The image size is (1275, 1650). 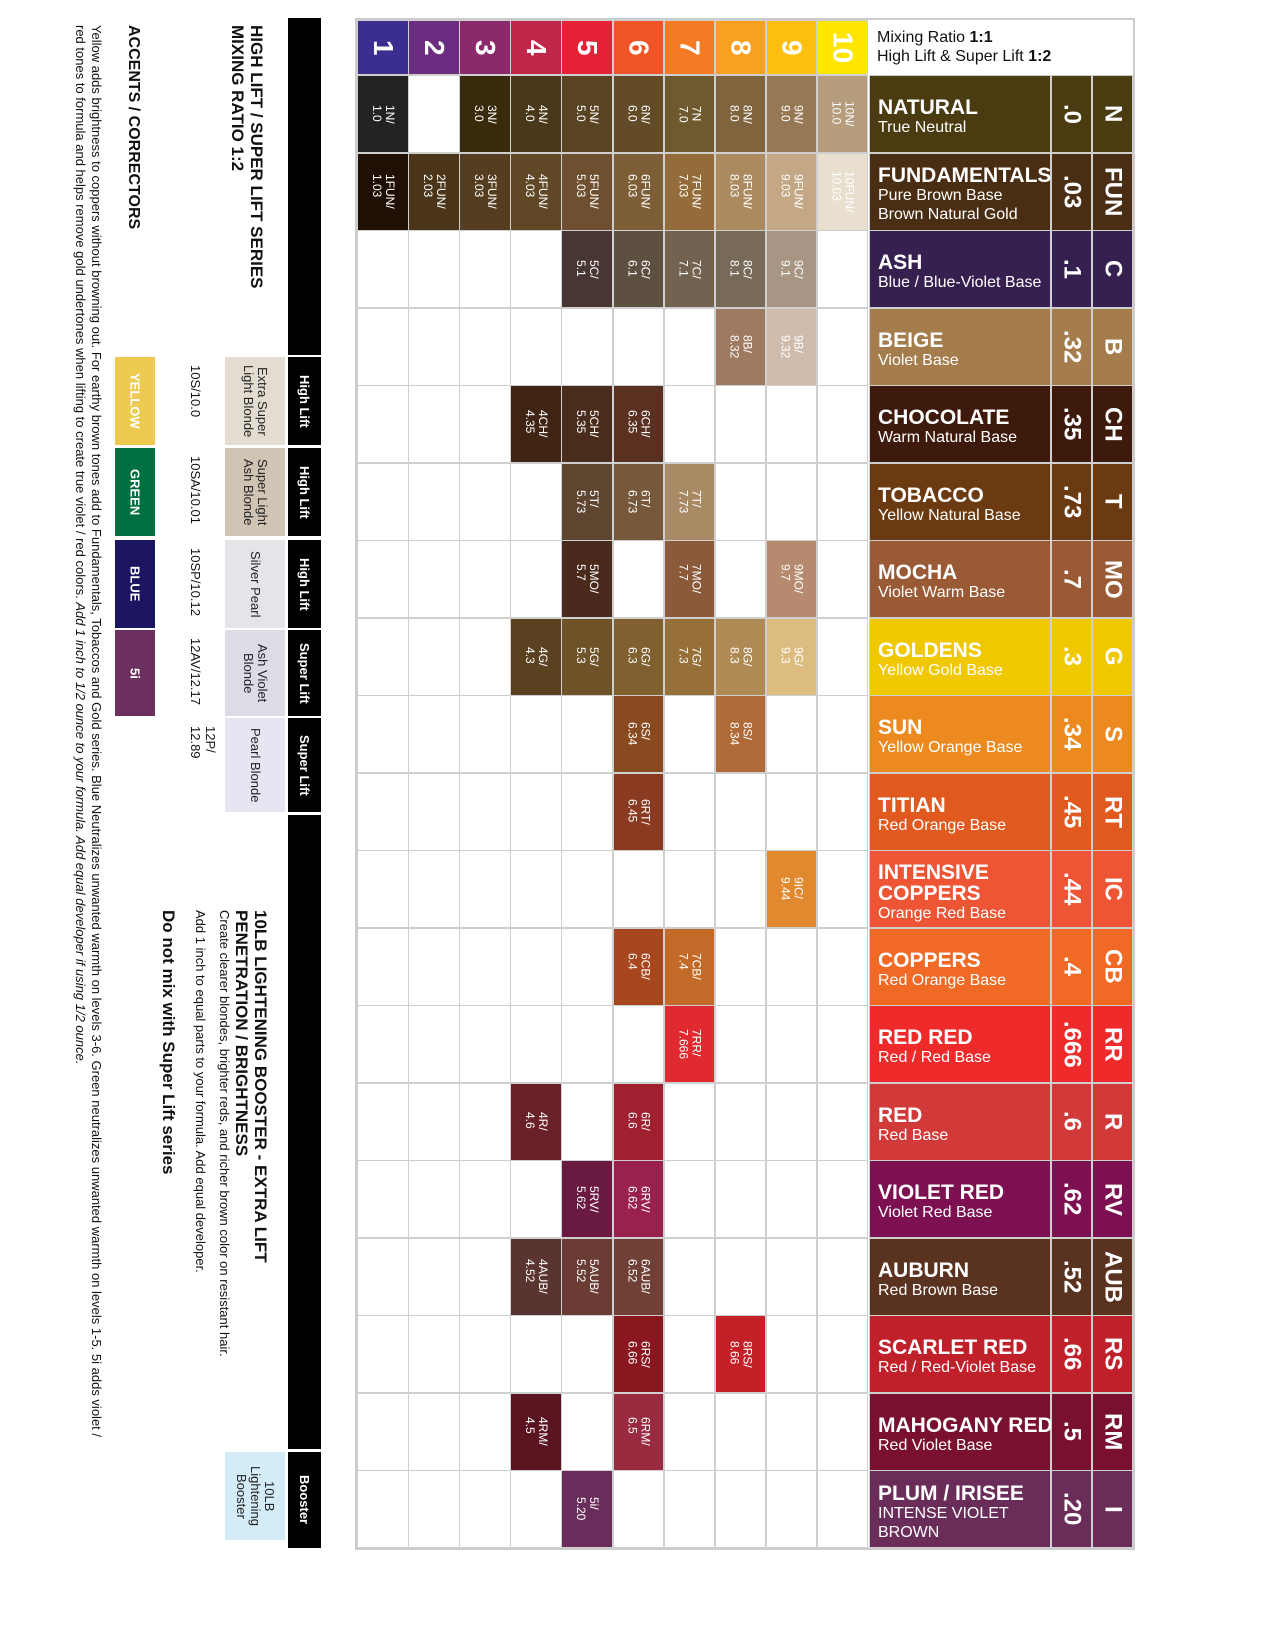 What do you see at coordinates (536, 424) in the screenshot?
I see `shade-swatch: 4CH/ 4.35` at bounding box center [536, 424].